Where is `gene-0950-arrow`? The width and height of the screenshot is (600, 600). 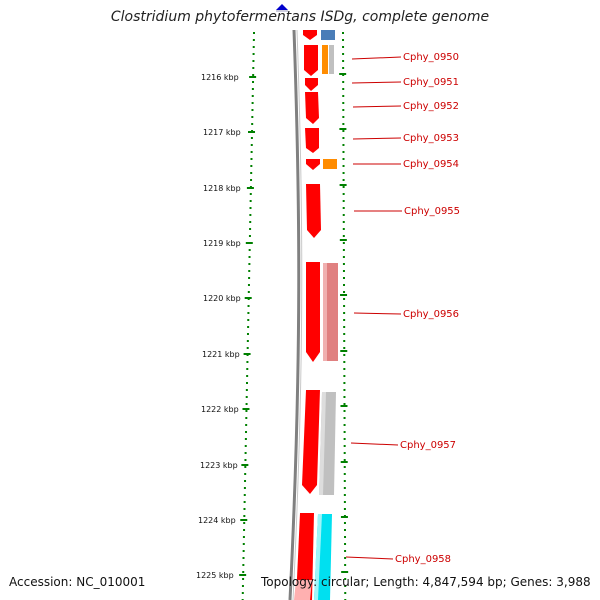 gene-0950-arrow is located at coordinates (310, 35).